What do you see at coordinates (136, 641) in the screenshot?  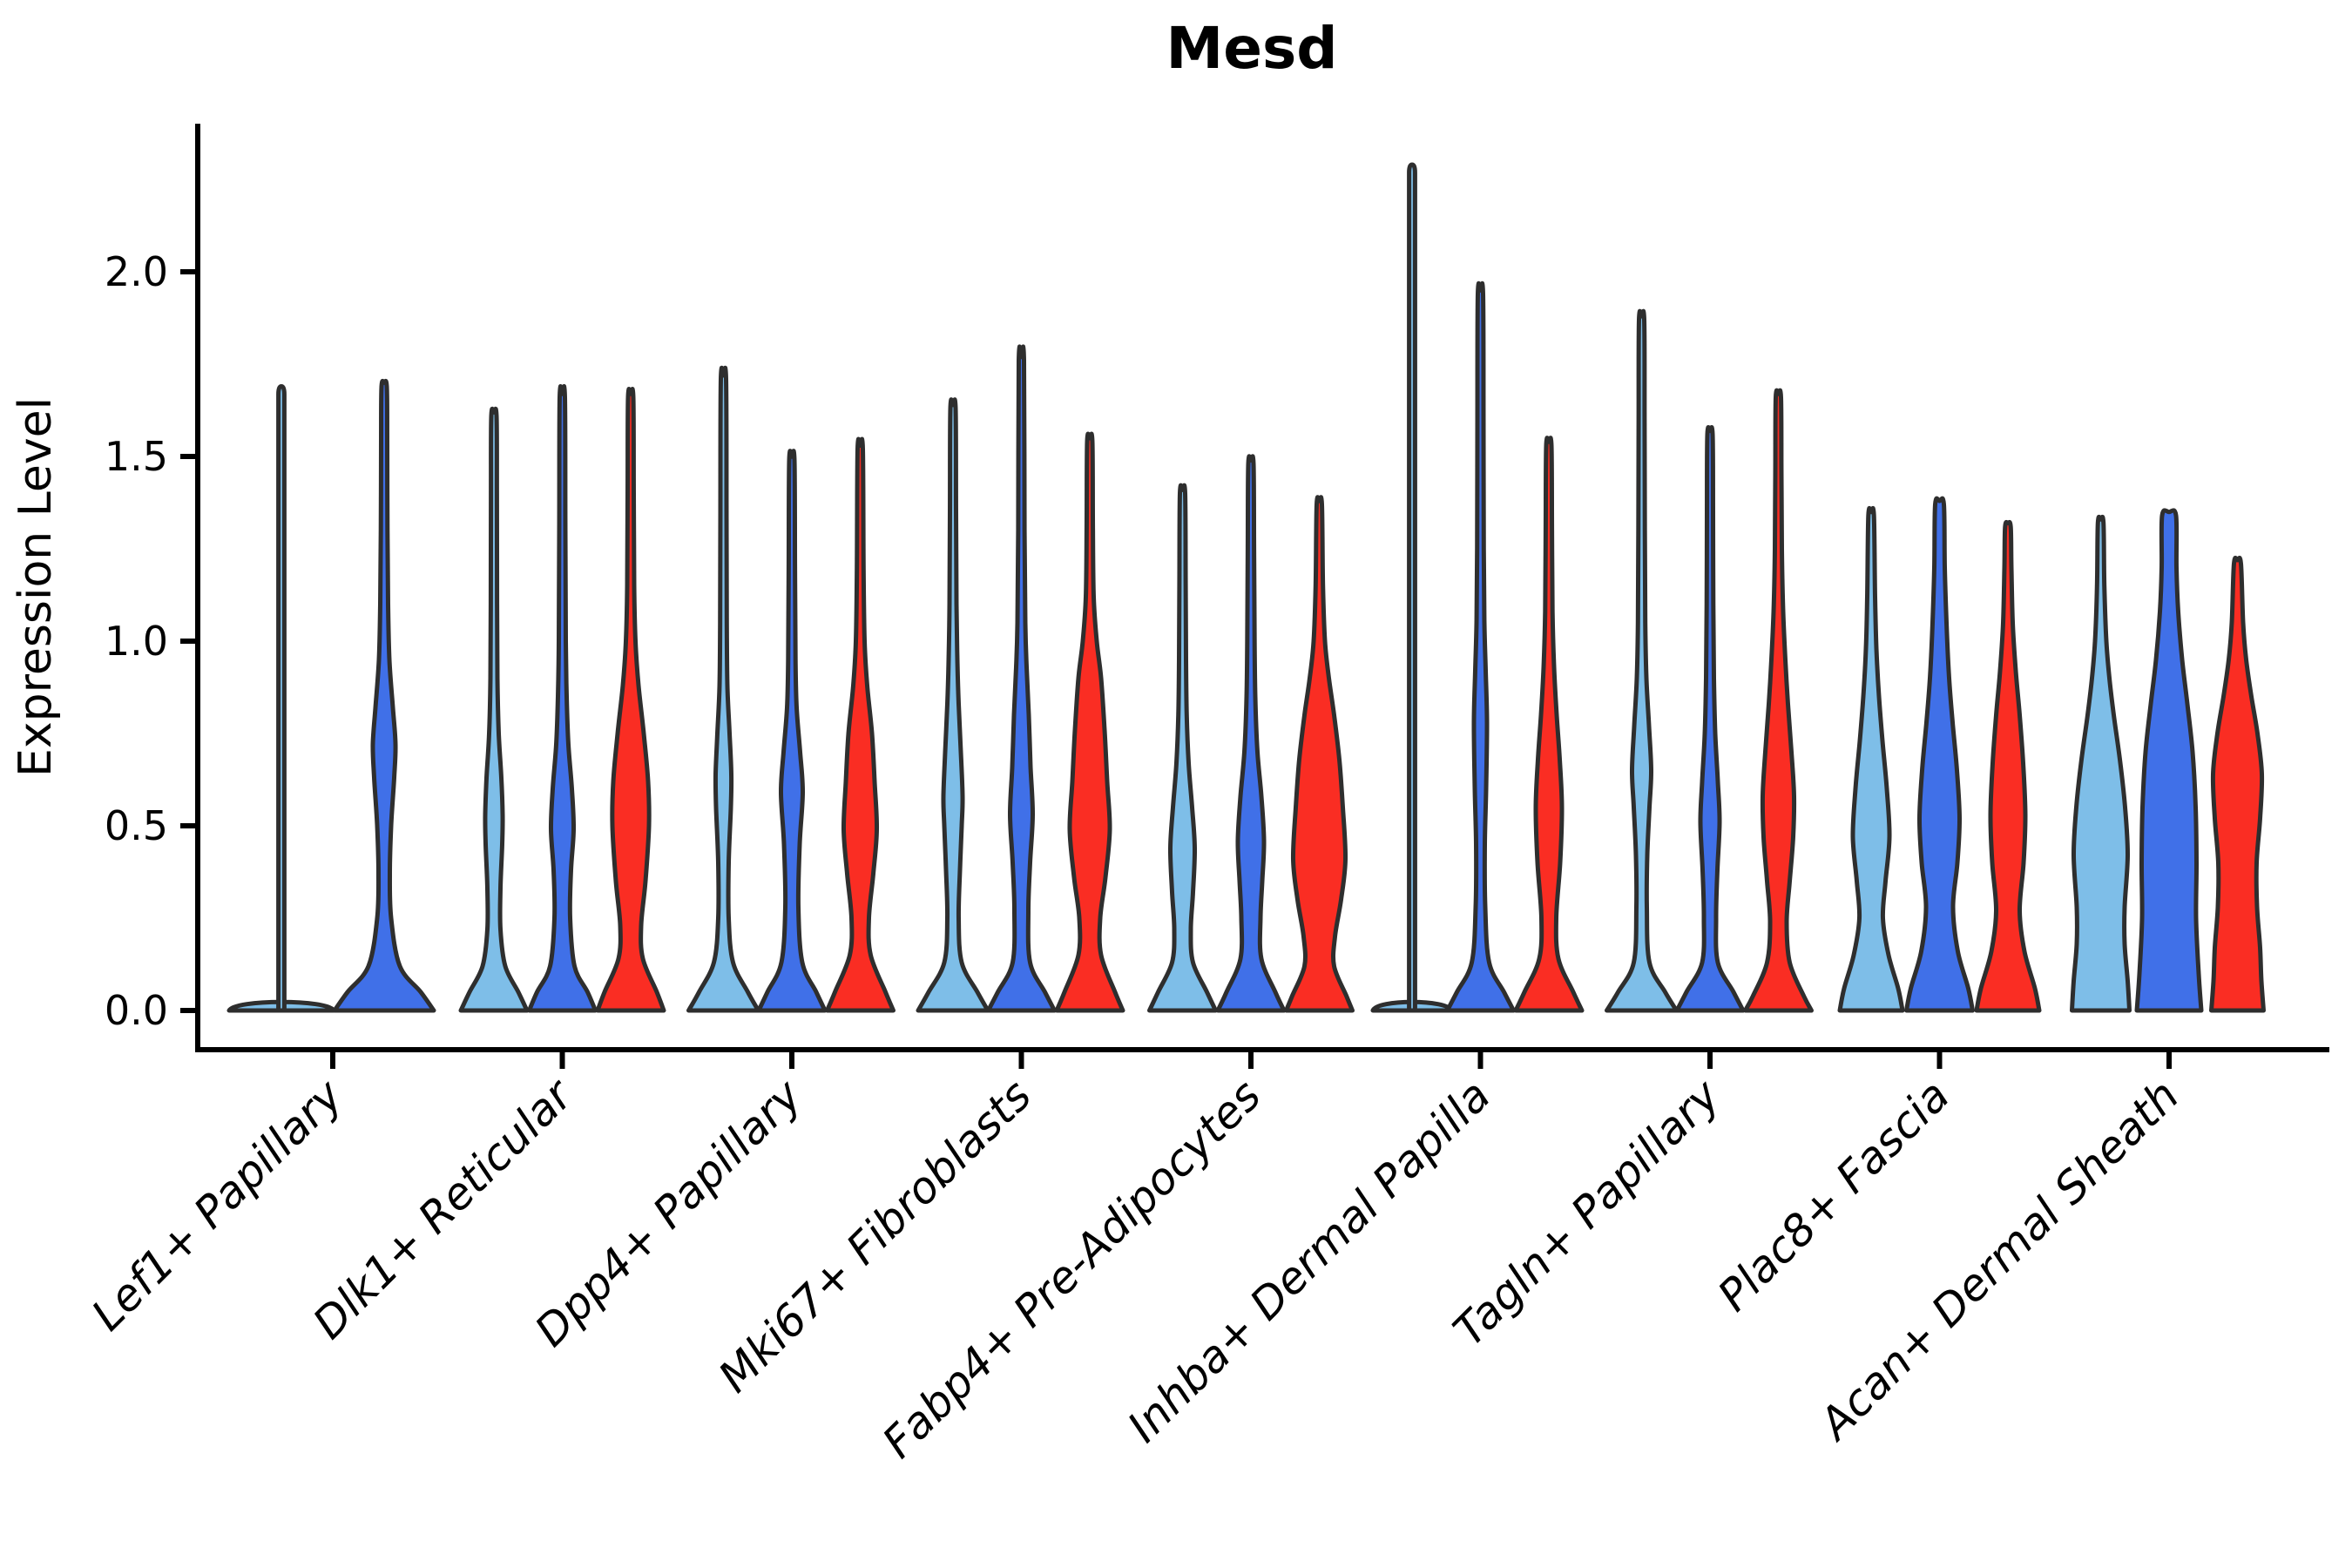 I see `y-tick-label: 1.0` at bounding box center [136, 641].